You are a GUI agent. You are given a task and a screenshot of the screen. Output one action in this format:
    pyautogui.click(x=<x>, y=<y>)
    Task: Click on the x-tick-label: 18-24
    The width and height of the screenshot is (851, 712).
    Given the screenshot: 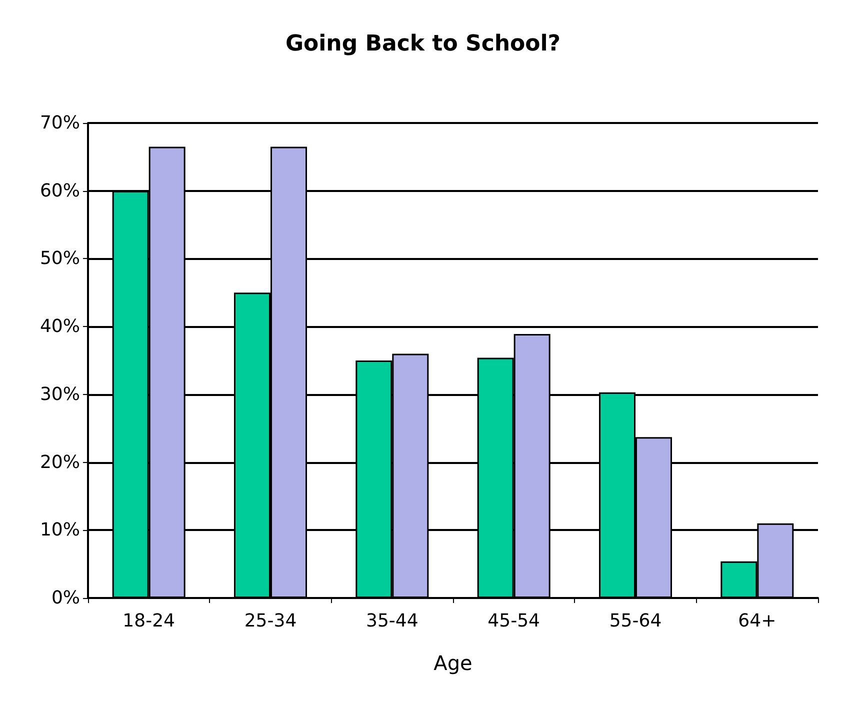 What is the action you would take?
    pyautogui.click(x=148, y=621)
    